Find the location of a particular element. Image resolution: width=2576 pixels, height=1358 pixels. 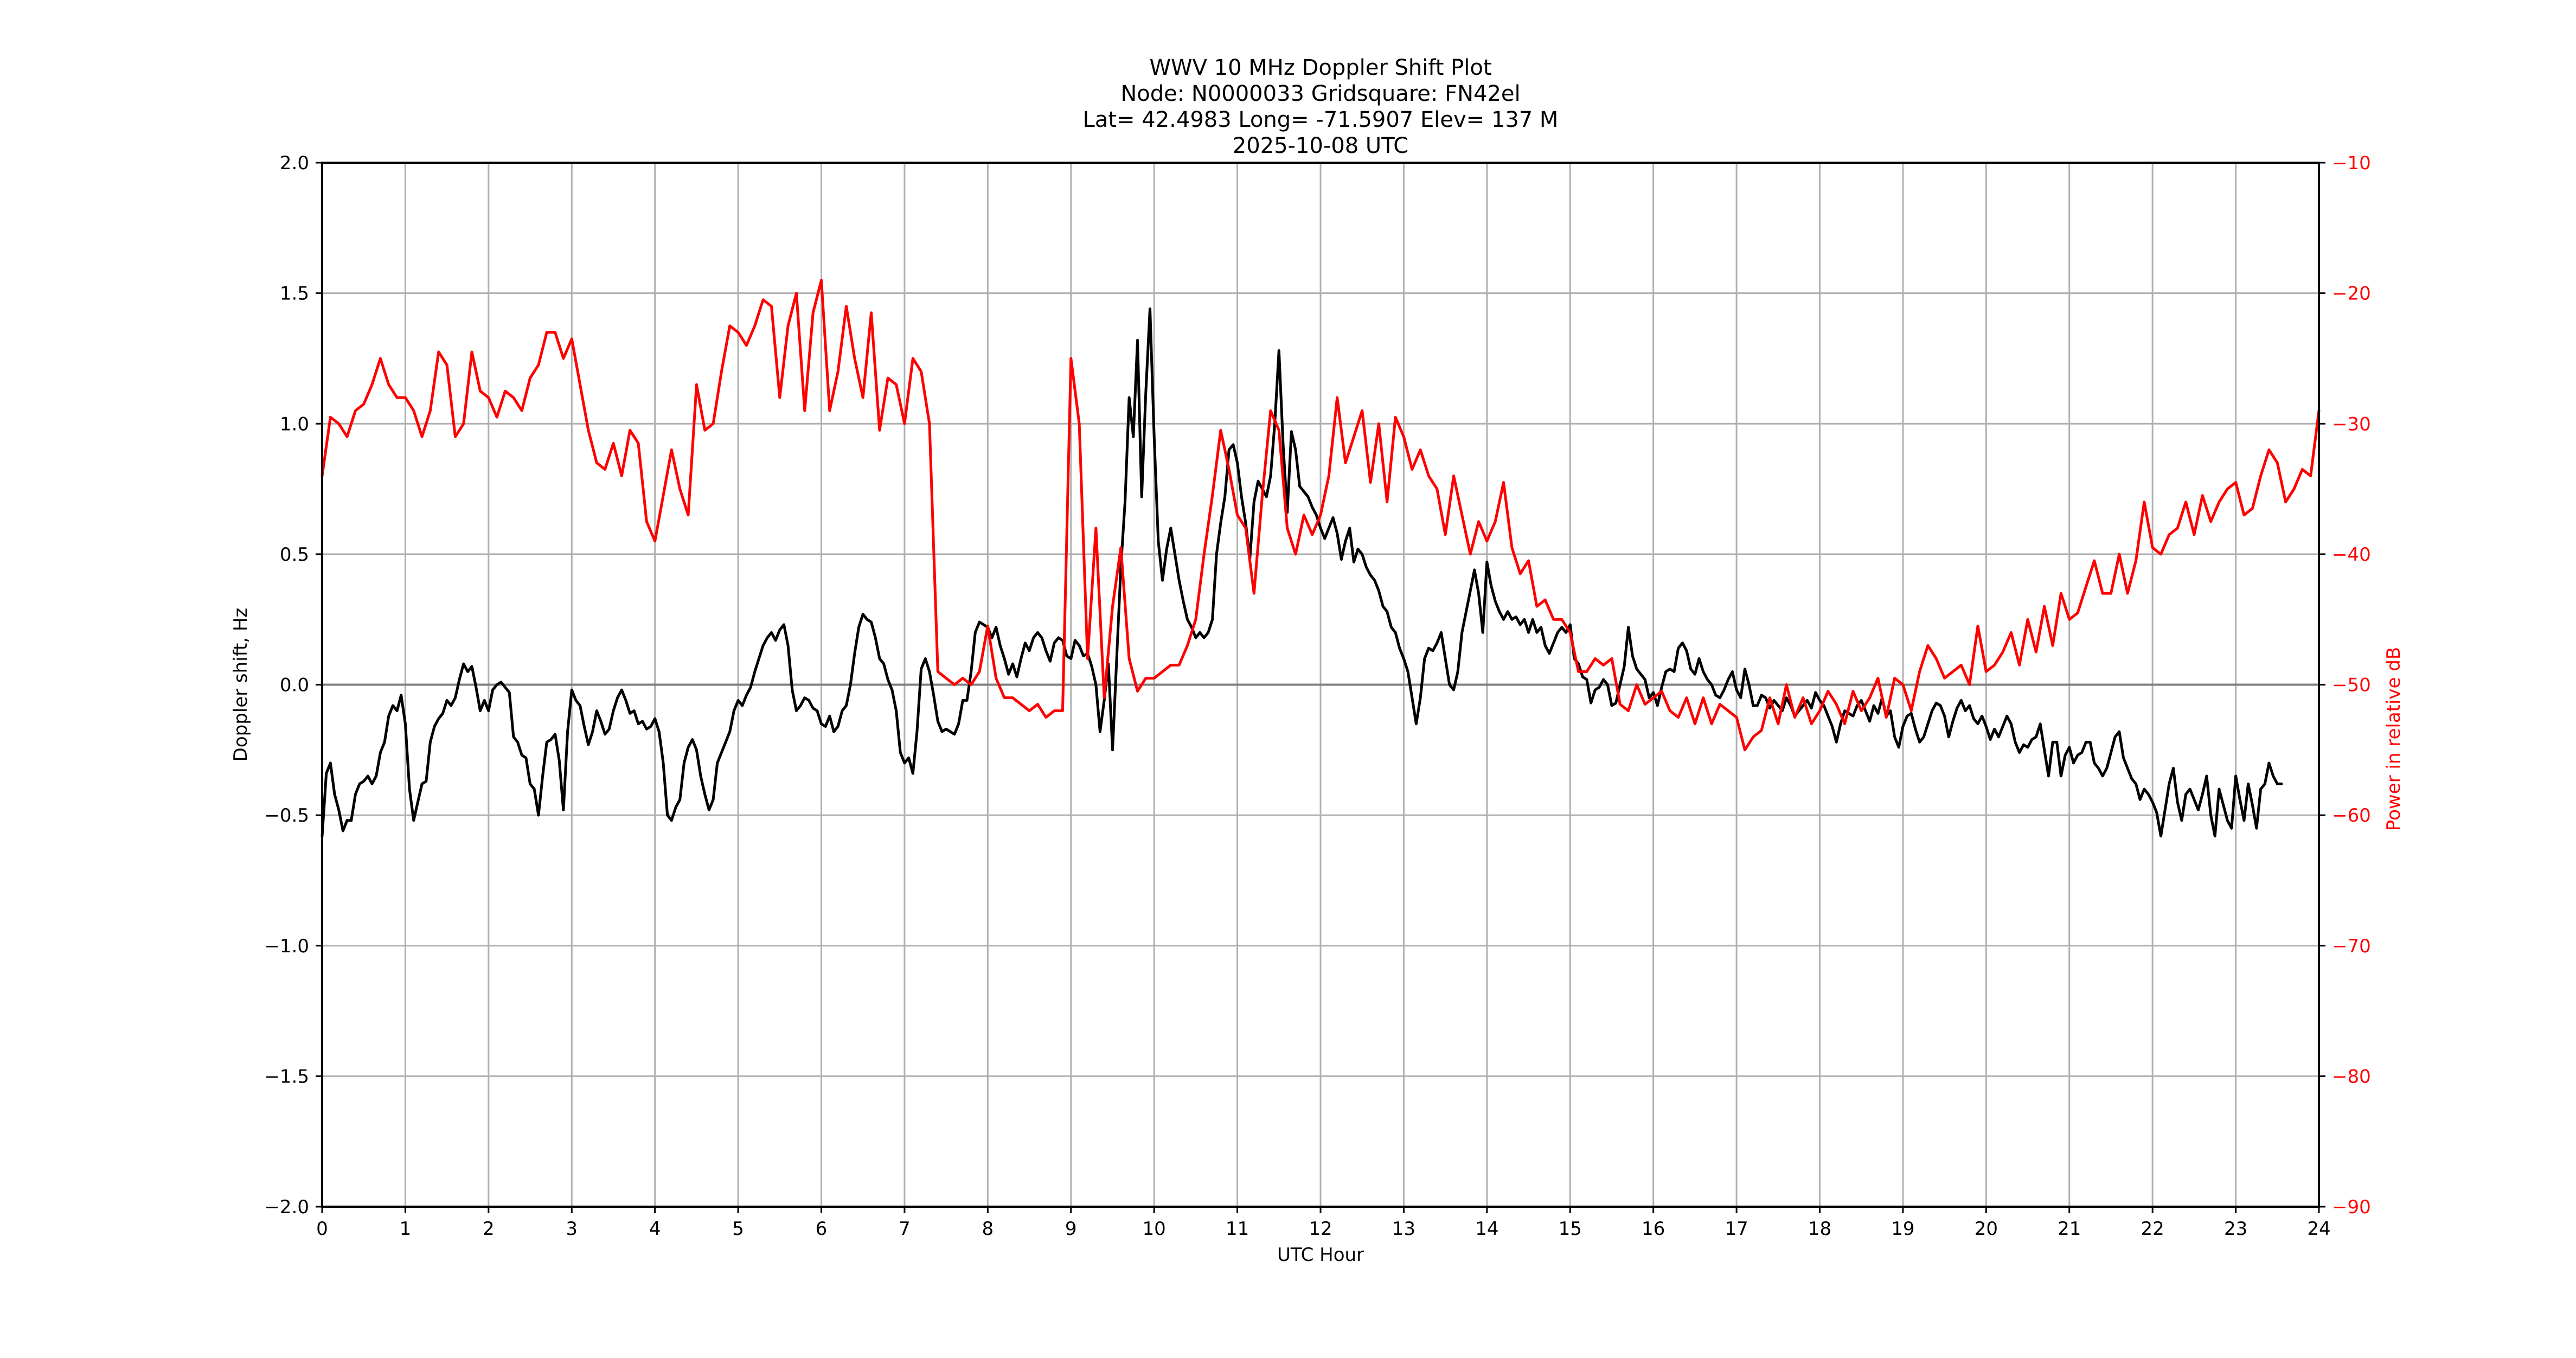

x-tick-label: 21 is located at coordinates (2069, 1229).